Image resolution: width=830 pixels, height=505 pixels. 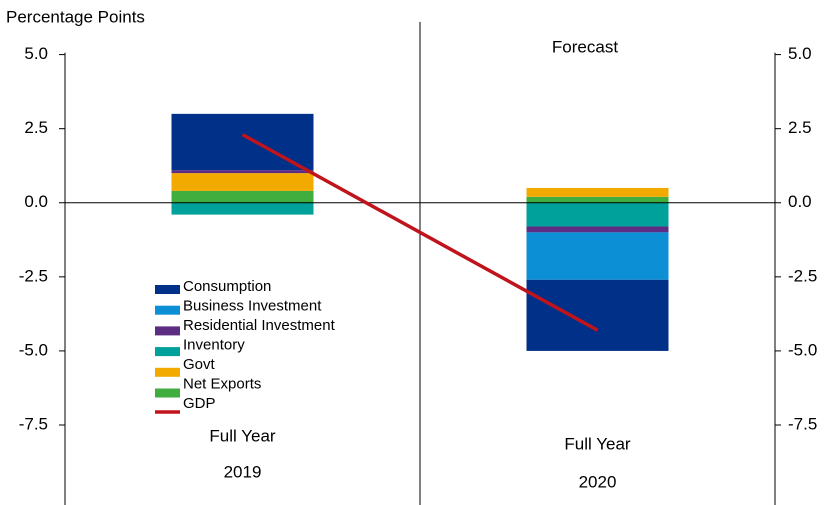 What do you see at coordinates (199, 403) in the screenshot?
I see `legend-label: GDP` at bounding box center [199, 403].